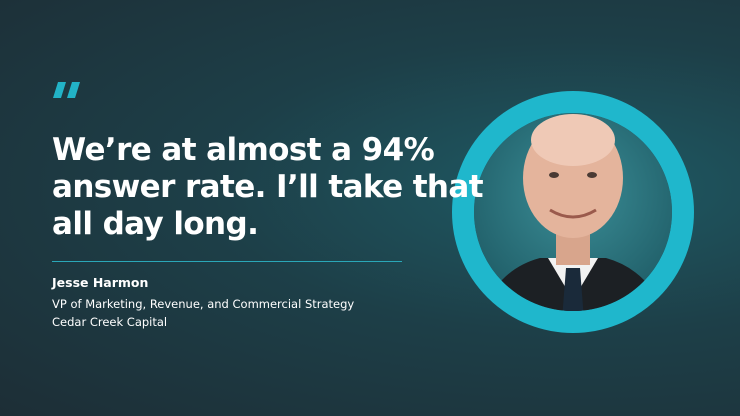 This screenshot has height=416, width=740. What do you see at coordinates (155, 224) in the screenshot?
I see `quote-line: all day long.` at bounding box center [155, 224].